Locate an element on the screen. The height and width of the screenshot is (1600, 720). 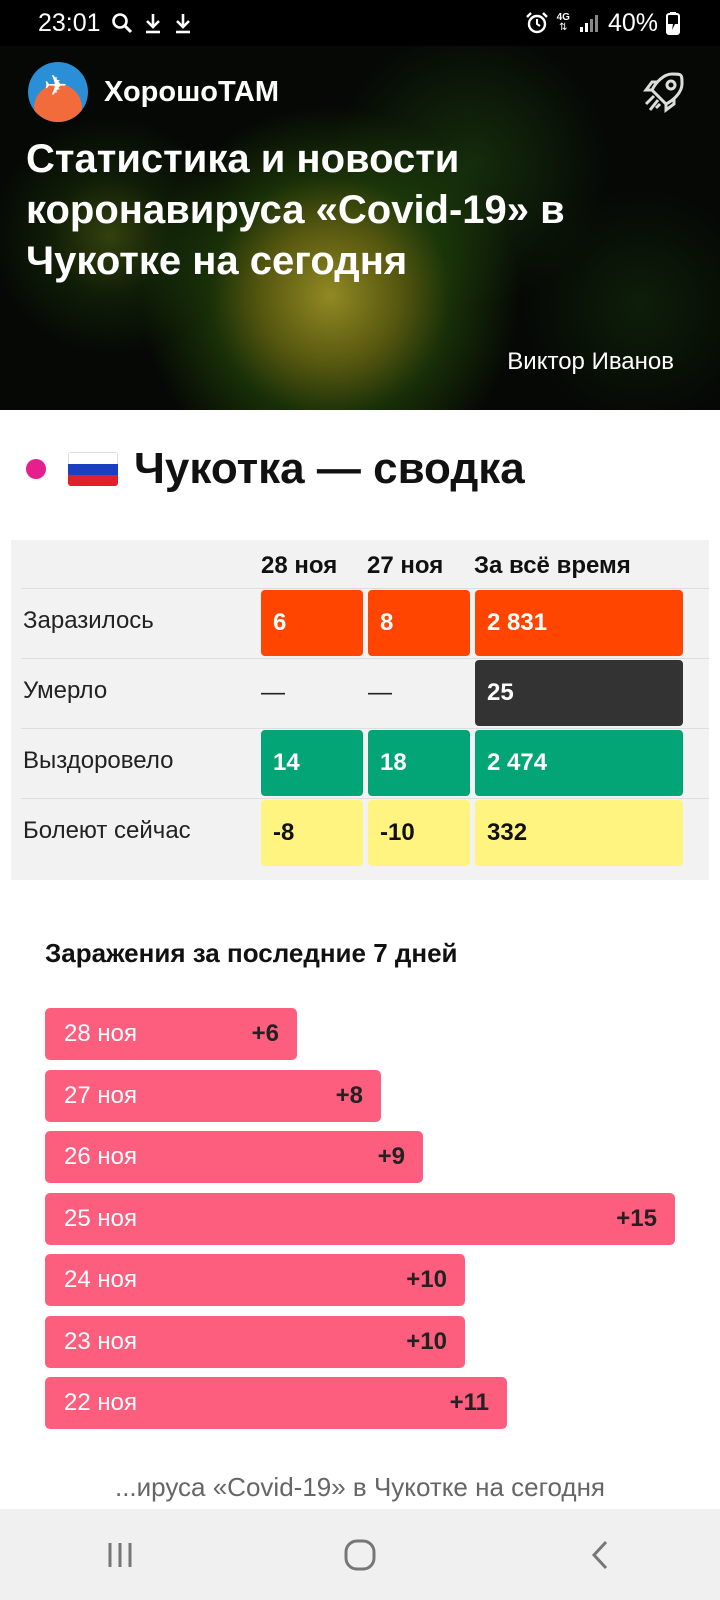
summary-title: Чукотка — сводка is located at coordinates (329, 468).